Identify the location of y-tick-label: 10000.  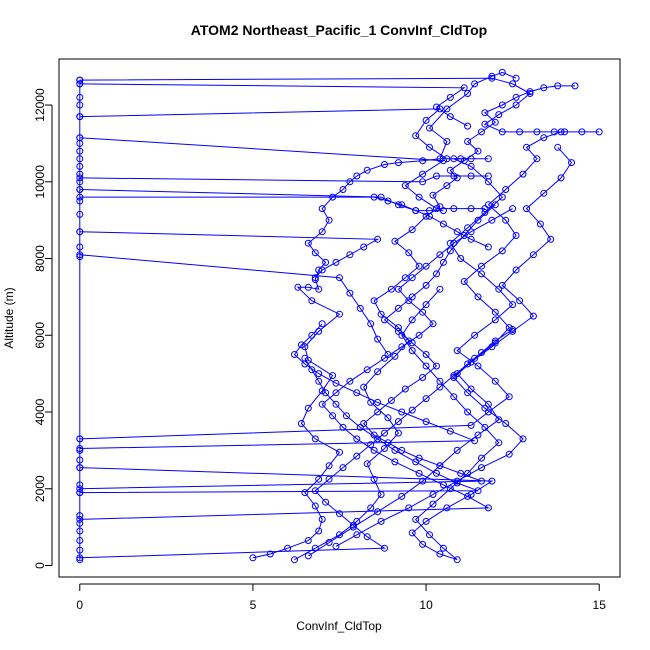
(40, 182).